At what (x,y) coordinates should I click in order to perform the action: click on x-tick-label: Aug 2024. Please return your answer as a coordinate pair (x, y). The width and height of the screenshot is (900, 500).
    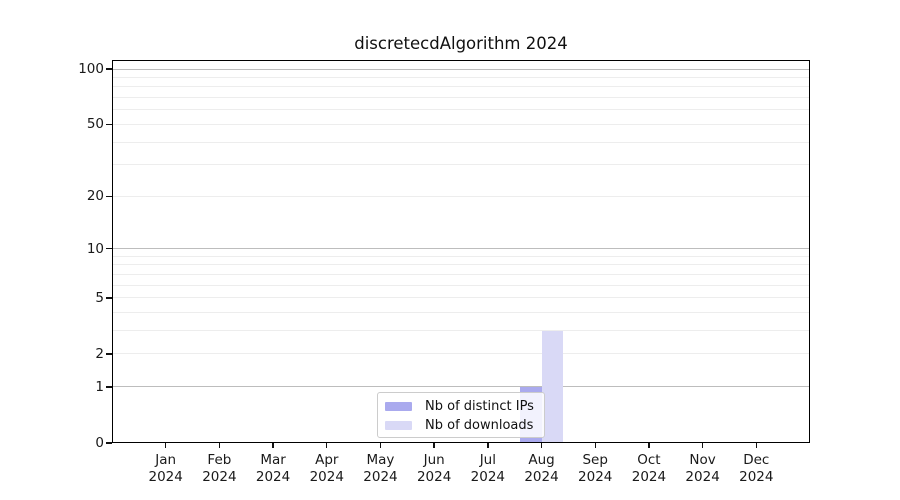
    Looking at the image, I should click on (542, 469).